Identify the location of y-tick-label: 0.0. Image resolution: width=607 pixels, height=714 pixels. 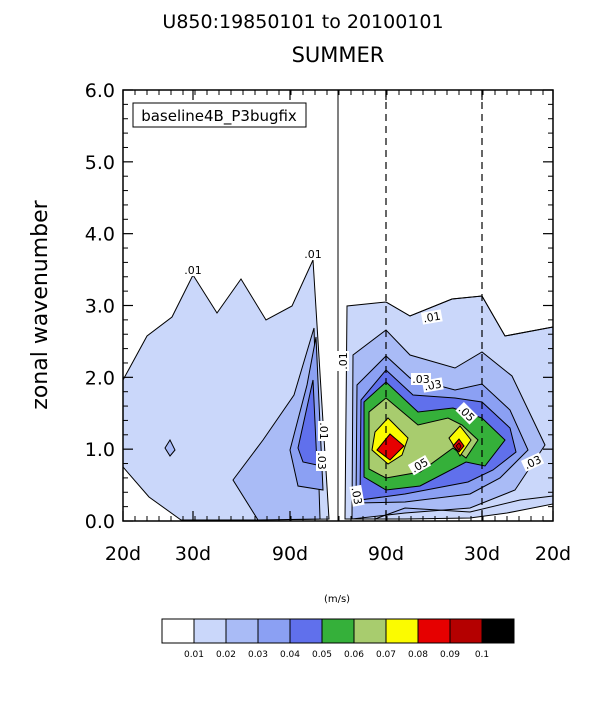
(100, 522).